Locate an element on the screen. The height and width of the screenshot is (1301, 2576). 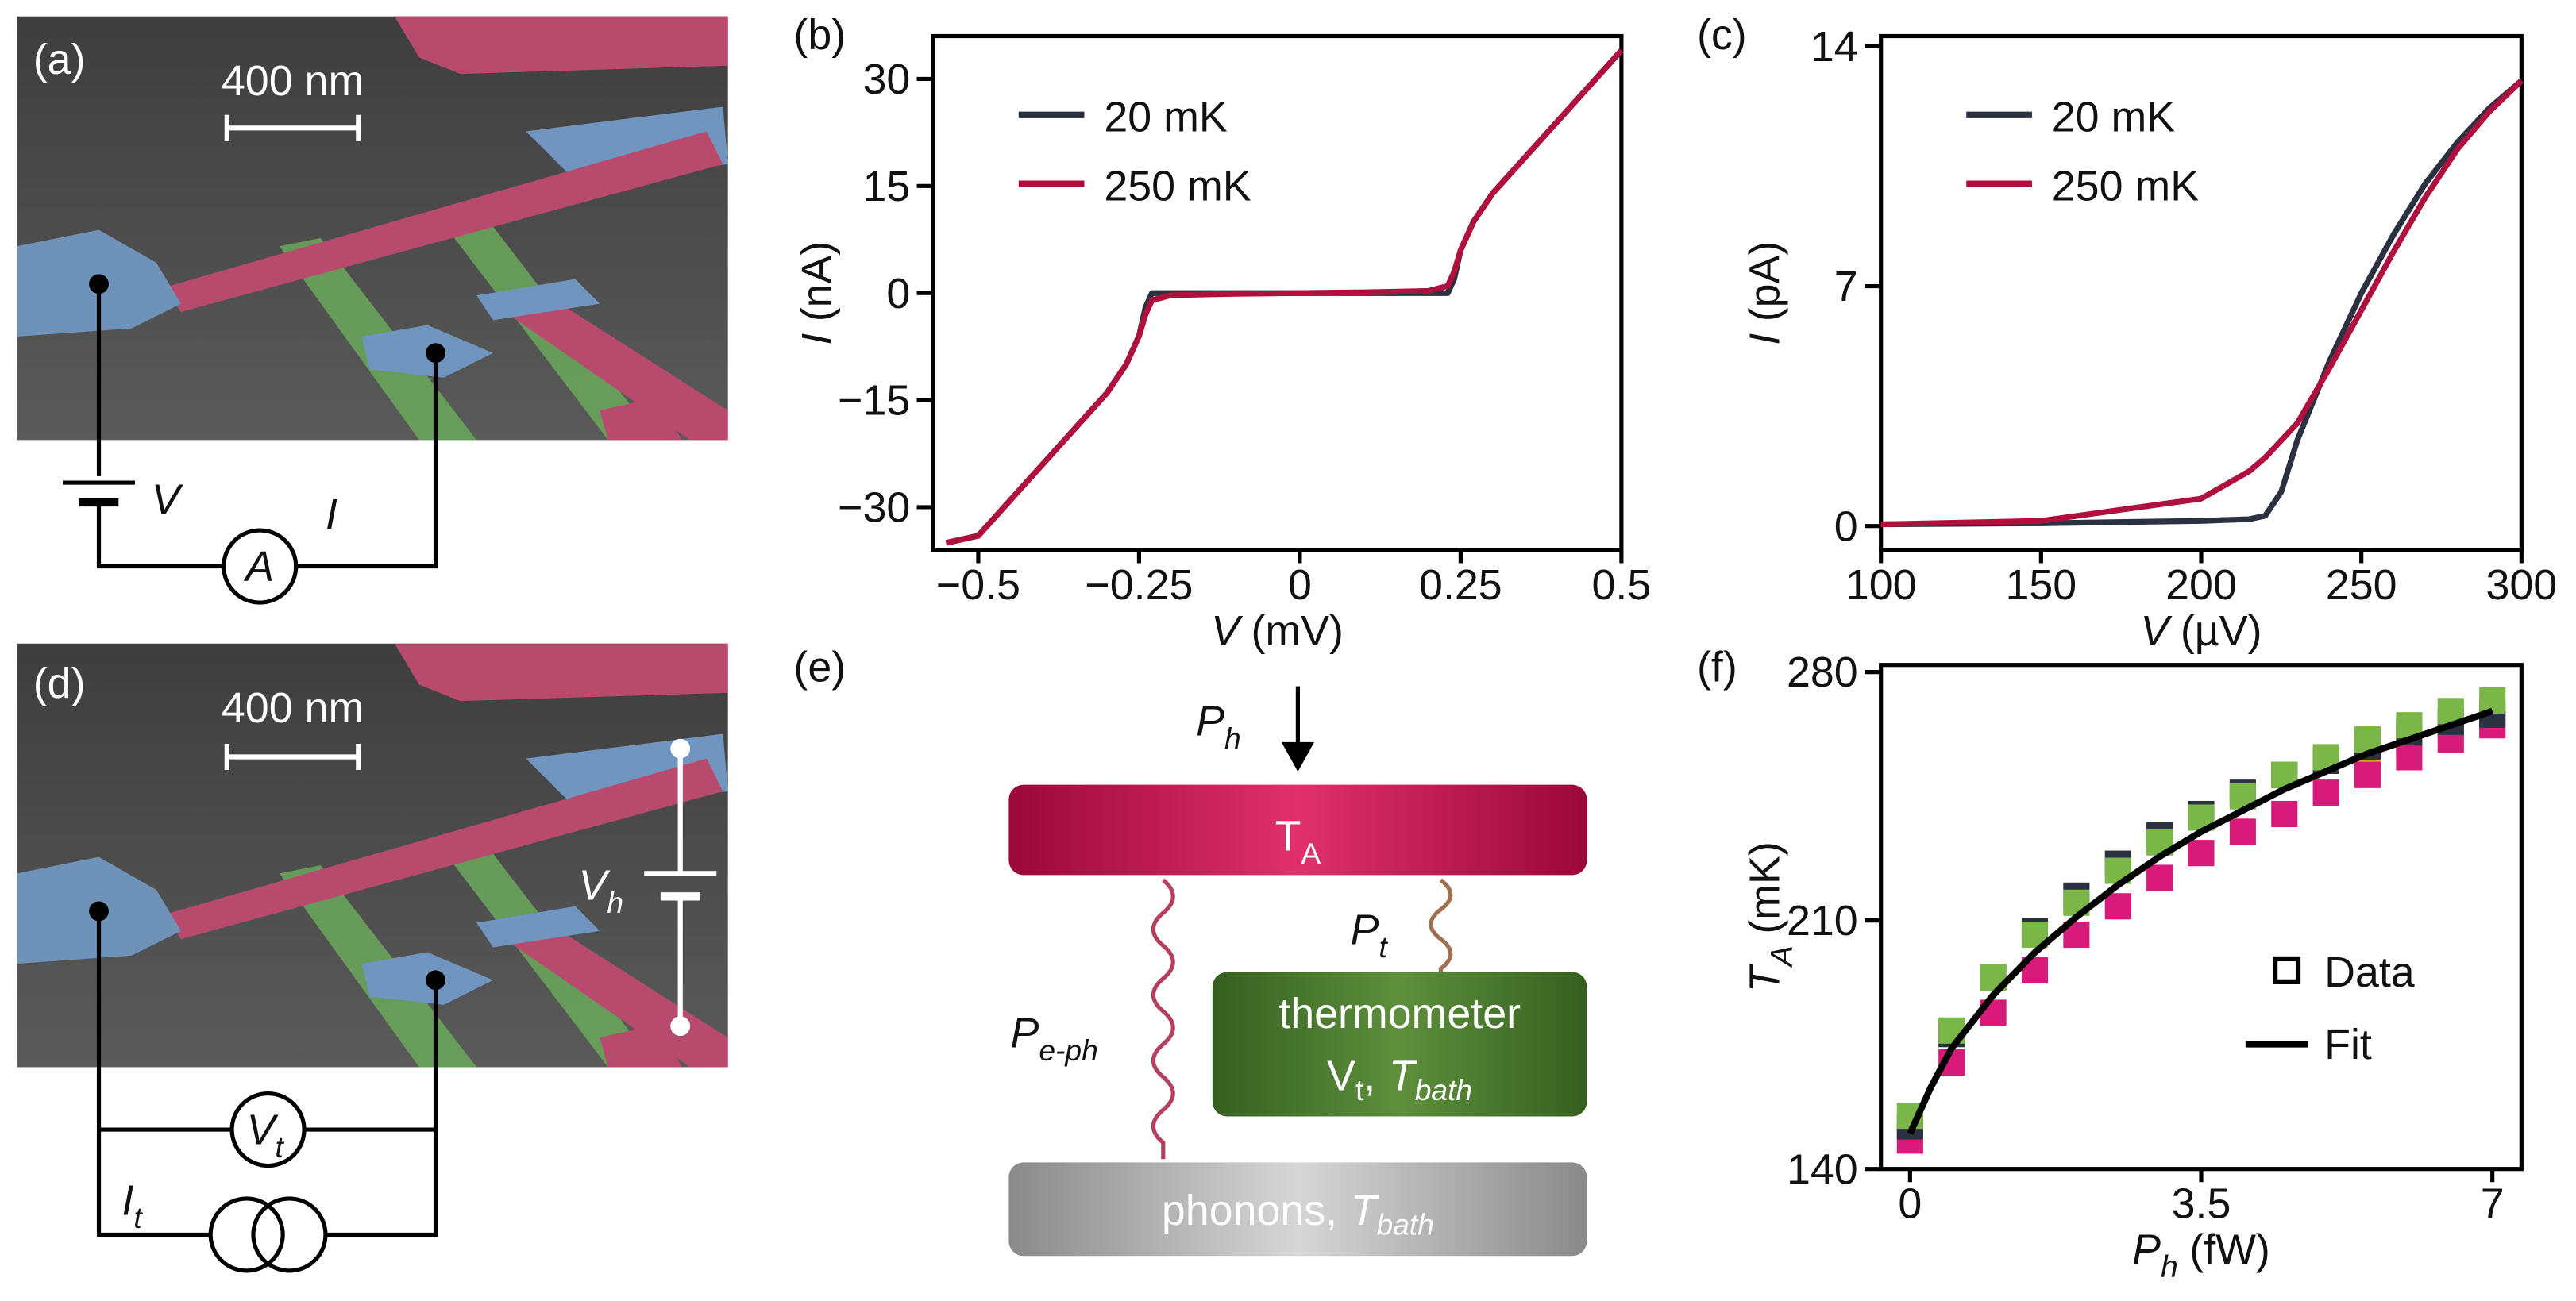
thermometer-sublabel: Vt, Tbath is located at coordinates (1399, 1079).